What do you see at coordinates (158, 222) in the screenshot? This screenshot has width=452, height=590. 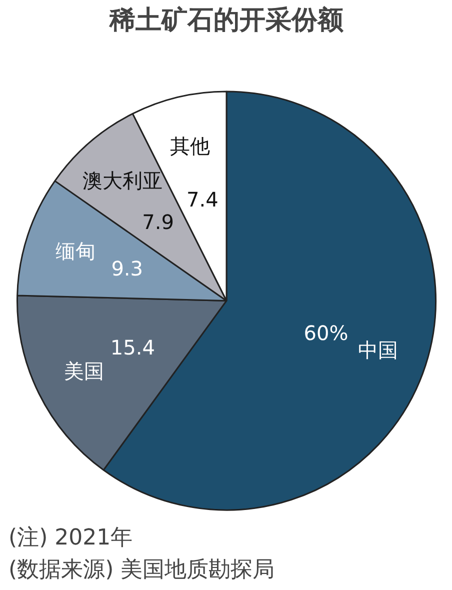 I see `data-label: 7.9` at bounding box center [158, 222].